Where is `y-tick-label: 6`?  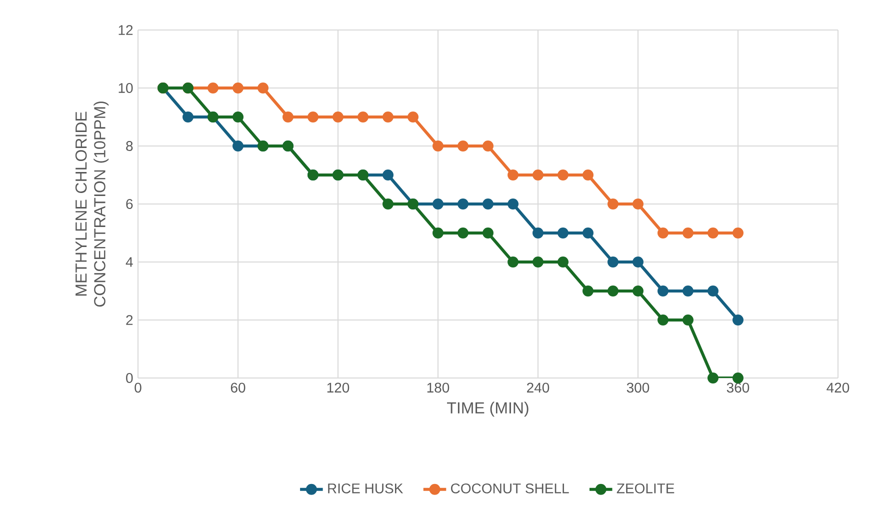 y-tick-label: 6 is located at coordinates (129, 204).